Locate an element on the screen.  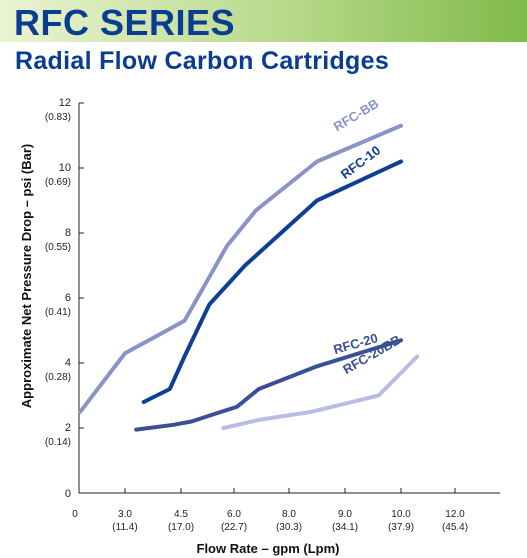
y-tick-label: 2 is located at coordinates (68, 428).